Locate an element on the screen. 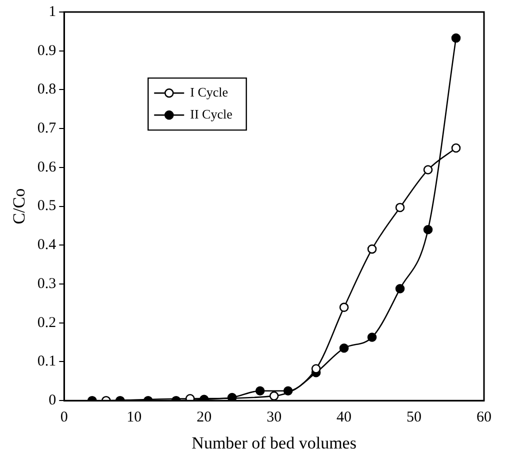 Image resolution: width=514 pixels, height=464 pixels. y-tick-label: 0.9 is located at coordinates (46, 50).